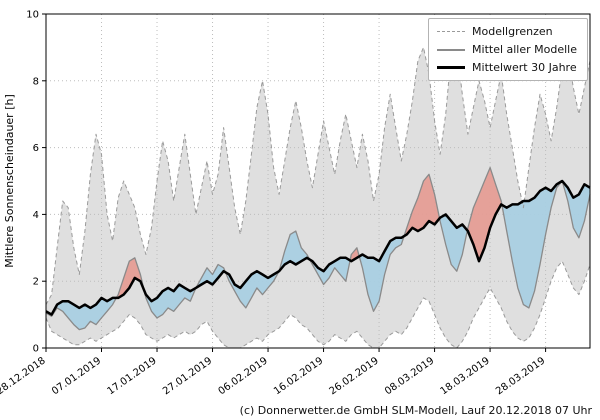 The height and width of the screenshot is (420, 600). What do you see at coordinates (451, 49) in the screenshot?
I see `gray-line-sample-icon` at bounding box center [451, 49].